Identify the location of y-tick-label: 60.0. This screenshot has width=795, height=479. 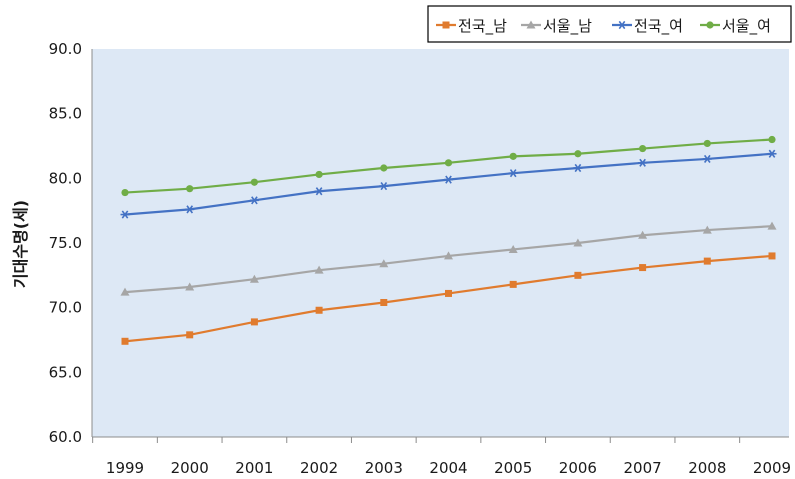
(65, 437).